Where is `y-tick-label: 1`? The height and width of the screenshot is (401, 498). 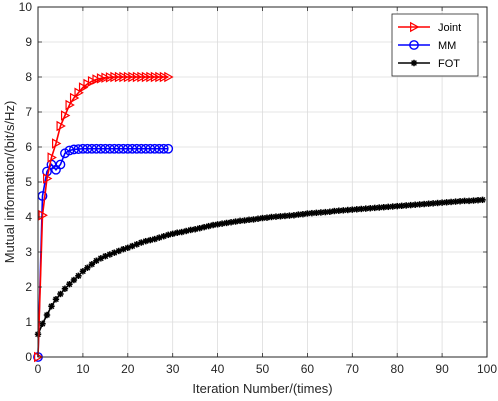
y-tick-label: 1 is located at coordinates (28, 322).